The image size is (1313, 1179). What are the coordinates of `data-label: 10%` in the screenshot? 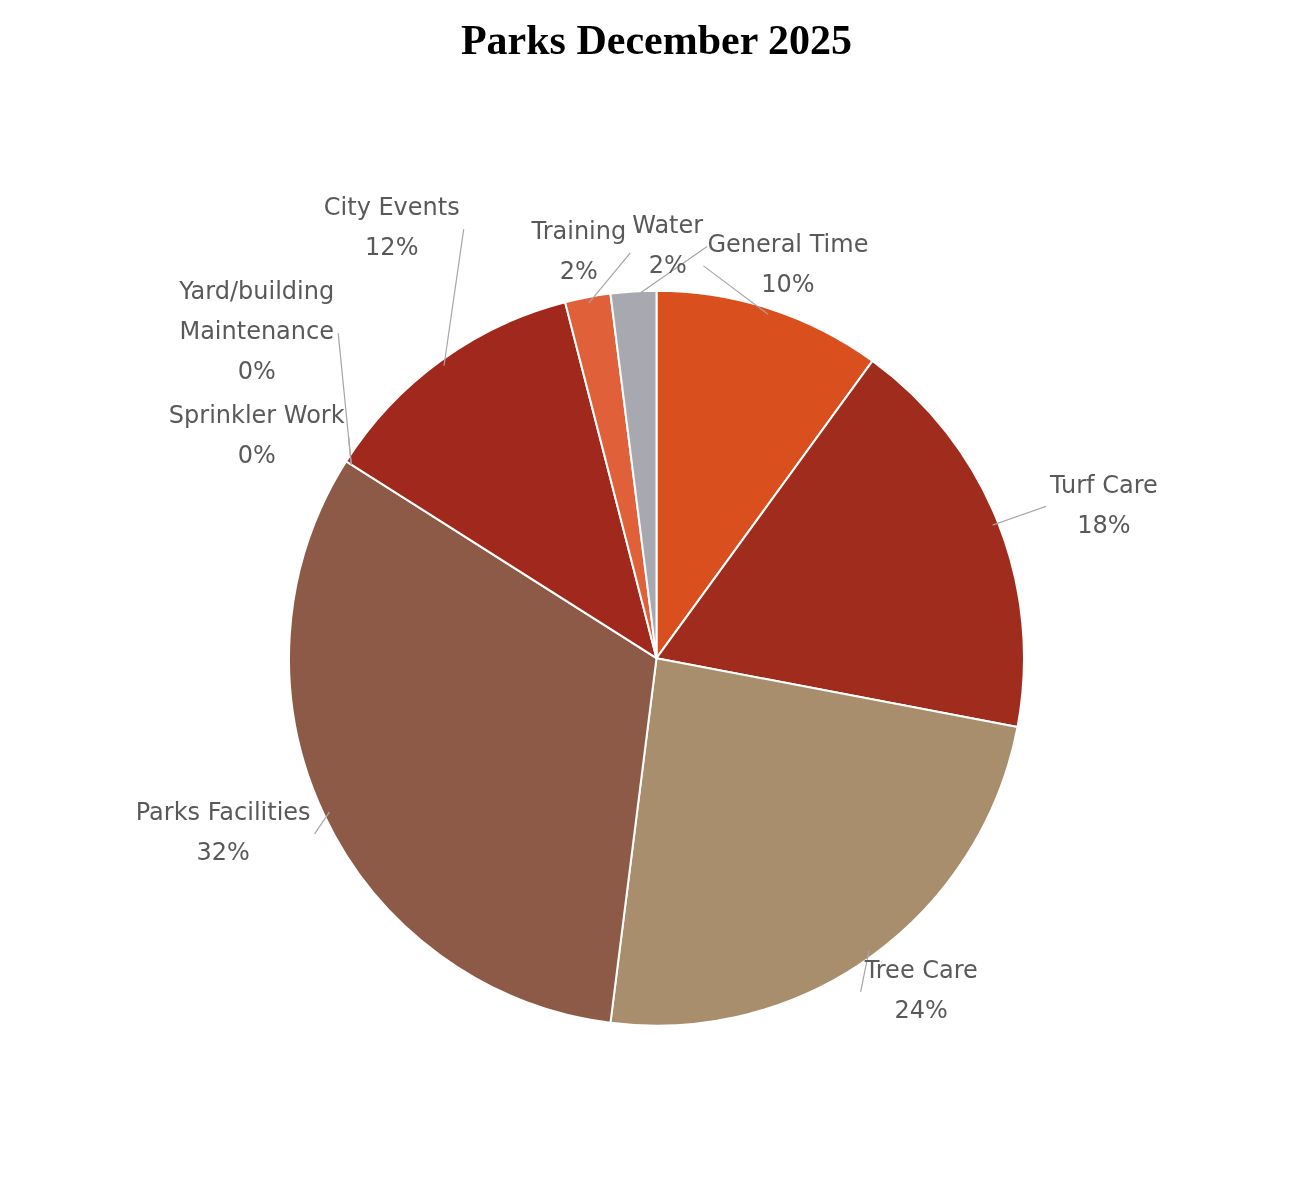 It's located at (788, 284).